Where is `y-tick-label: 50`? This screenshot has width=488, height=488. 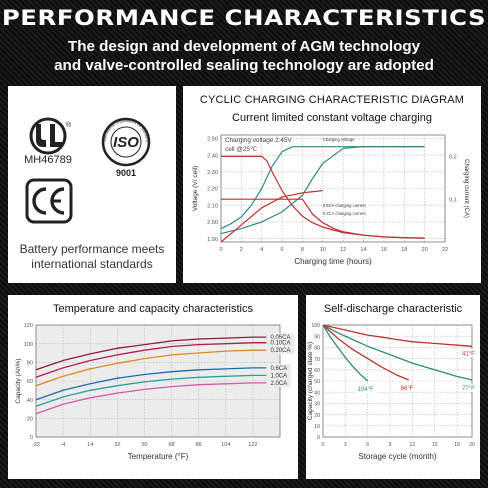 y-tick-label: 50 is located at coordinates (317, 382).